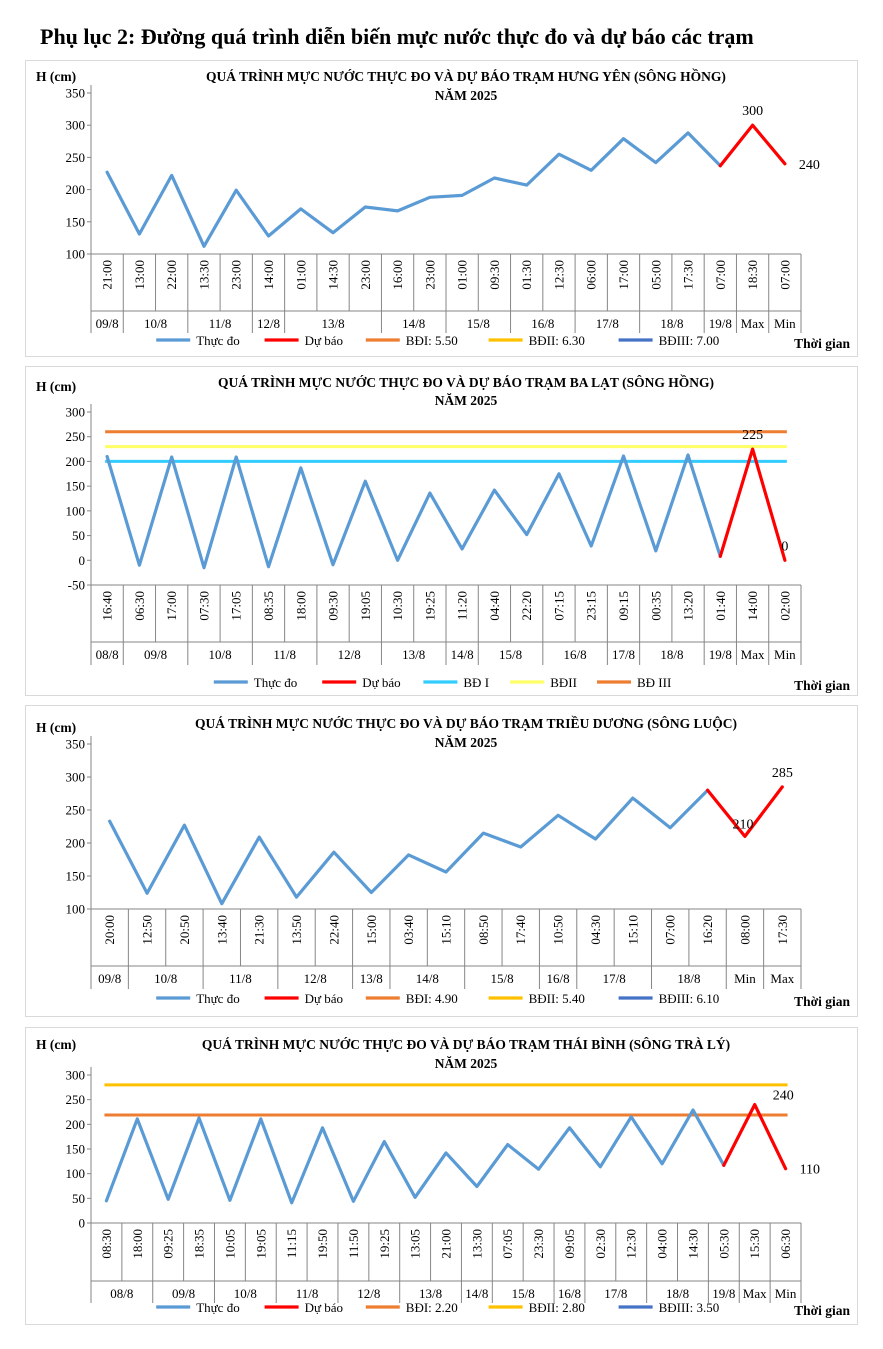 The height and width of the screenshot is (1349, 883). What do you see at coordinates (786, 1293) in the screenshot?
I see `x-group-label: Min` at bounding box center [786, 1293].